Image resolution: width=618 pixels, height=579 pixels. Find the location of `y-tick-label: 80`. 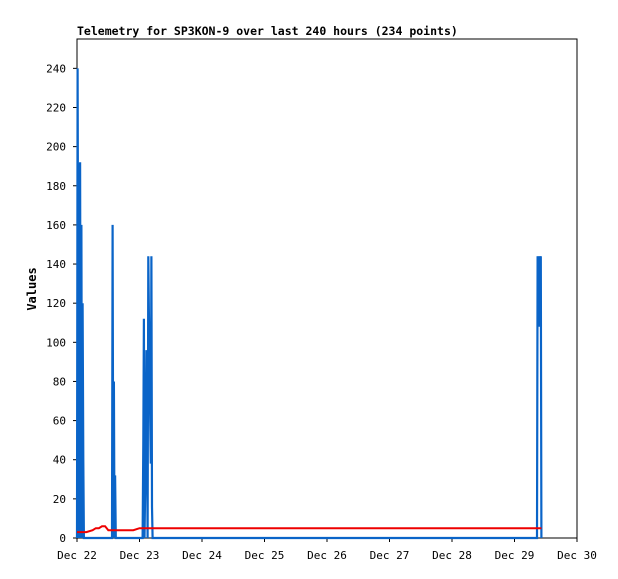

y-tick-label: 80 is located at coordinates (59, 381).